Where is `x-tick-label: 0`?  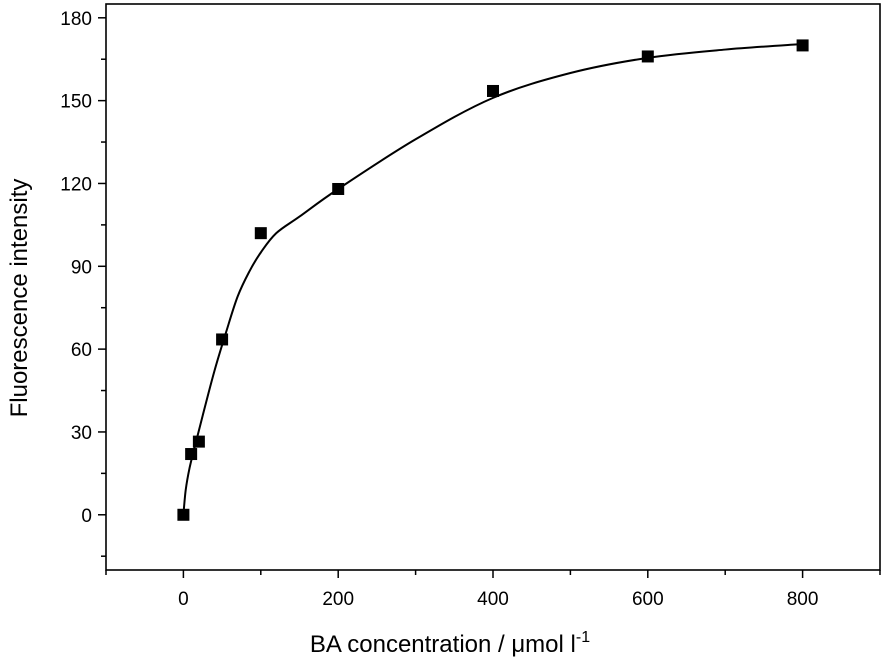 x-tick-label: 0 is located at coordinates (183, 599).